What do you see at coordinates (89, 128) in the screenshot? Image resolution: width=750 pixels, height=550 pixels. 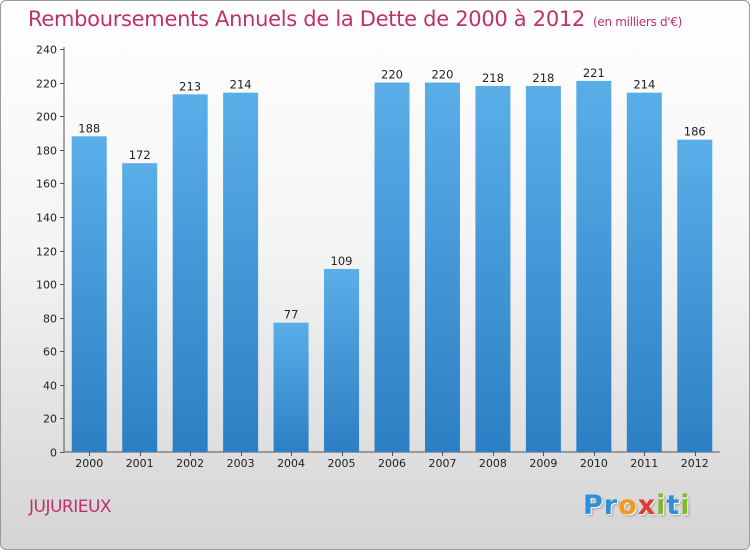 I see `data-label: 188` at bounding box center [89, 128].